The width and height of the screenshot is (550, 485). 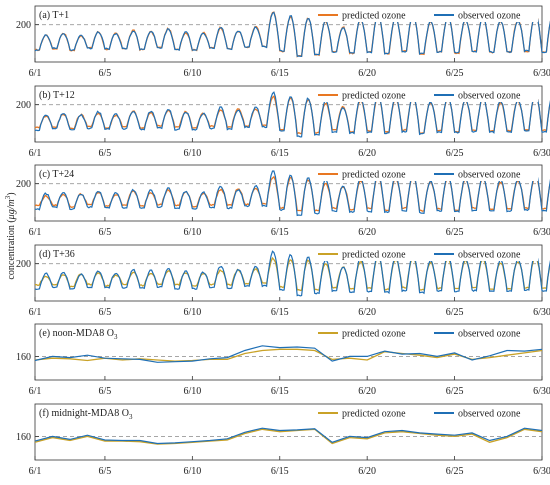 What do you see at coordinates (56, 174) in the screenshot?
I see `panel-title: (c) T+24` at bounding box center [56, 174].